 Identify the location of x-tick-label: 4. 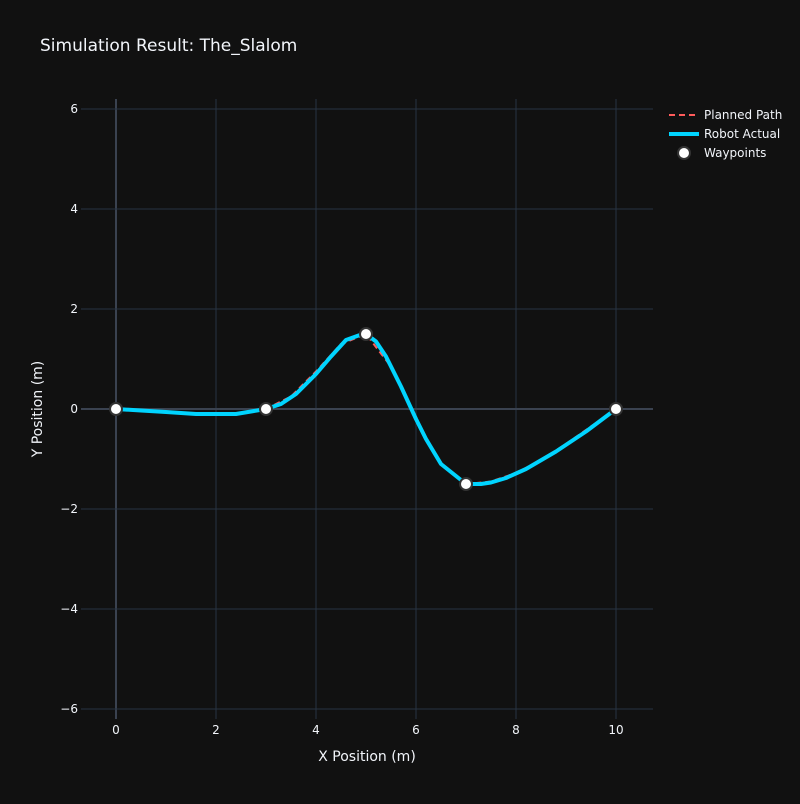
(316, 730).